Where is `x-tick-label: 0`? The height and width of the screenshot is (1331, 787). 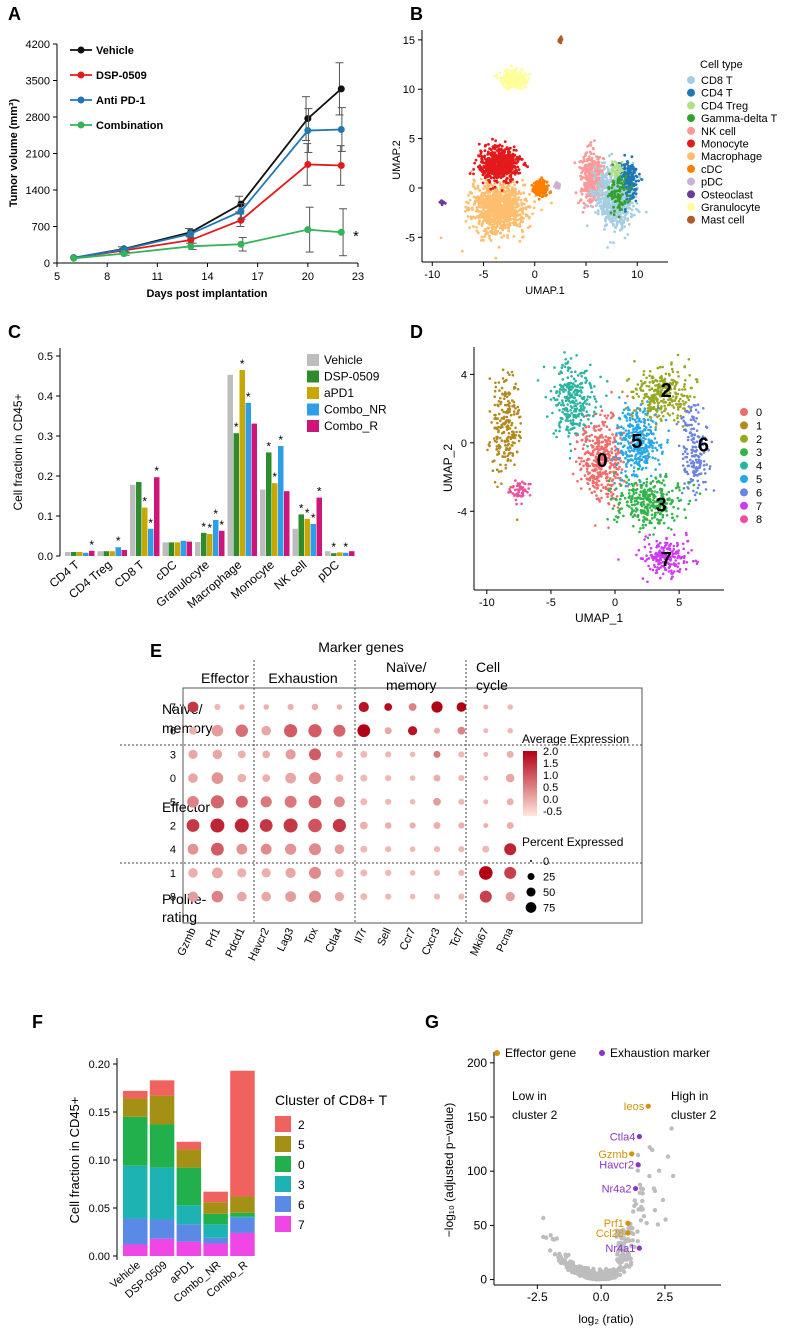 x-tick-label: 0 is located at coordinates (615, 603).